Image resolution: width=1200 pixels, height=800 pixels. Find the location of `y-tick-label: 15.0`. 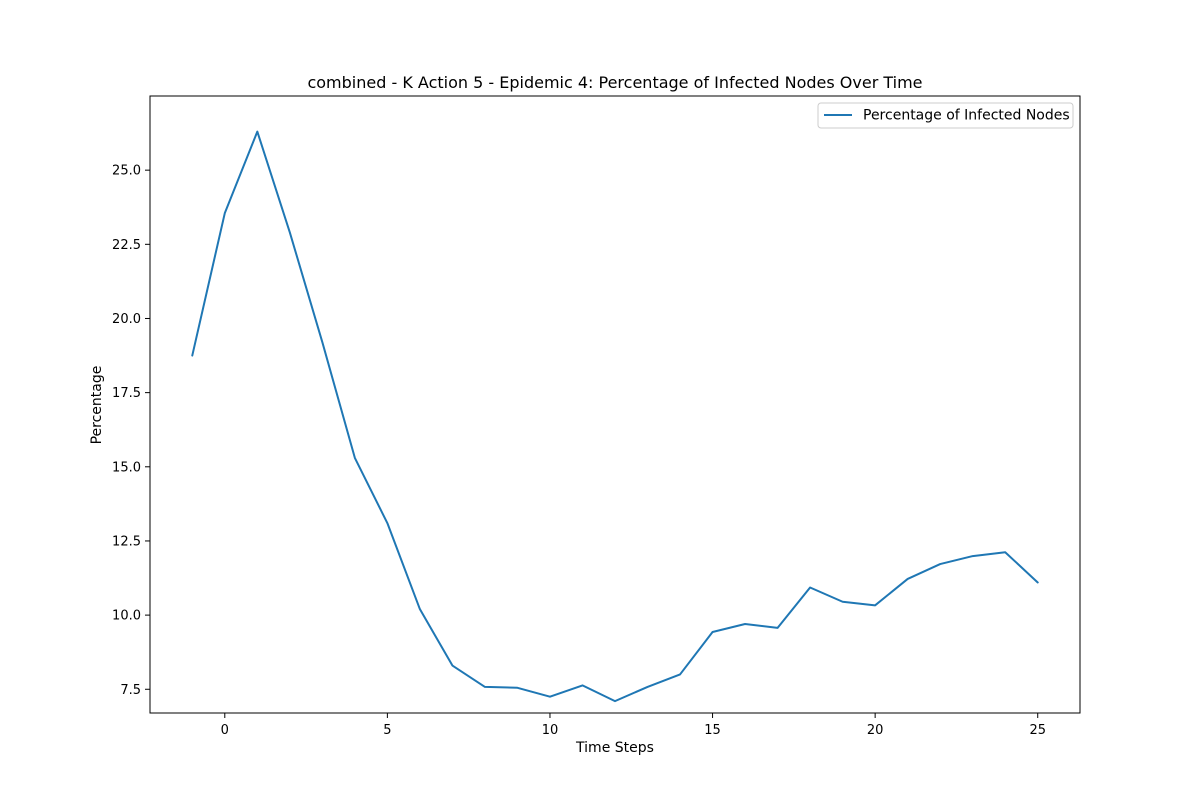

y-tick-label: 15.0 is located at coordinates (126, 467).